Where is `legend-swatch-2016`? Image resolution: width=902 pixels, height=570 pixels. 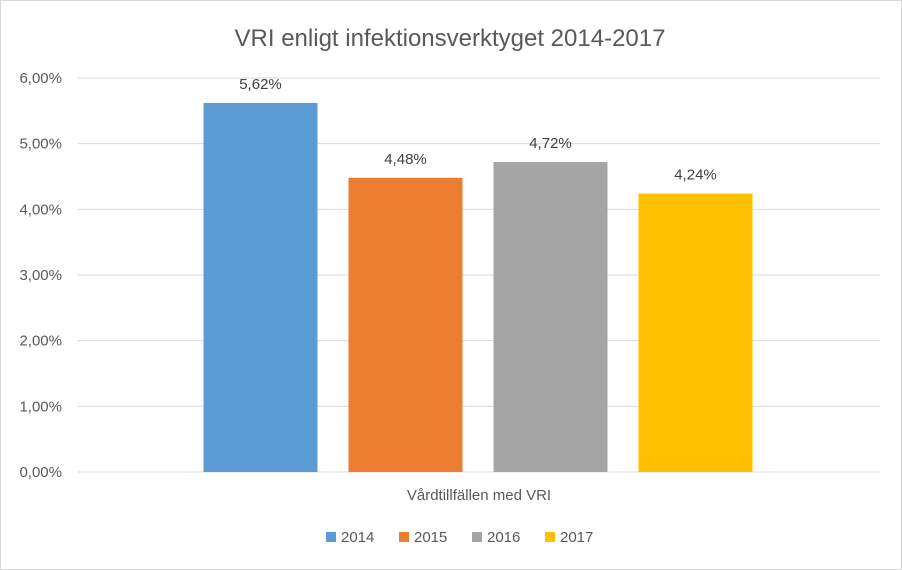 legend-swatch-2016 is located at coordinates (477, 537).